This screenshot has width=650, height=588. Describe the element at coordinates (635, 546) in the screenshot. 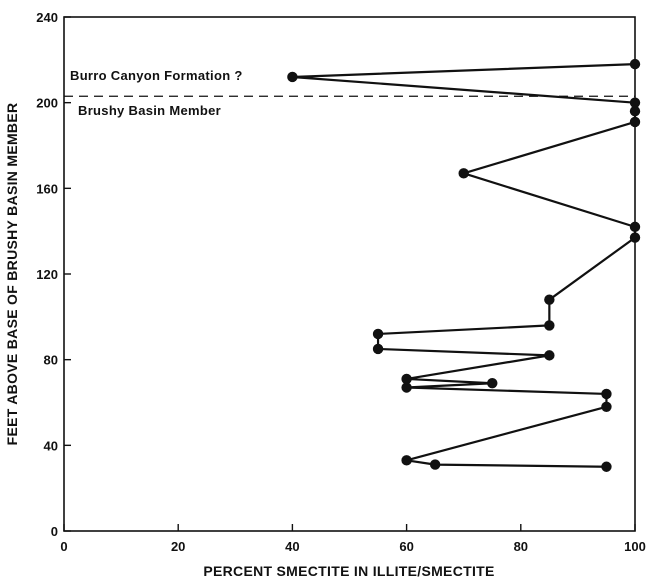

I see `x-tick-label: 100` at that location.